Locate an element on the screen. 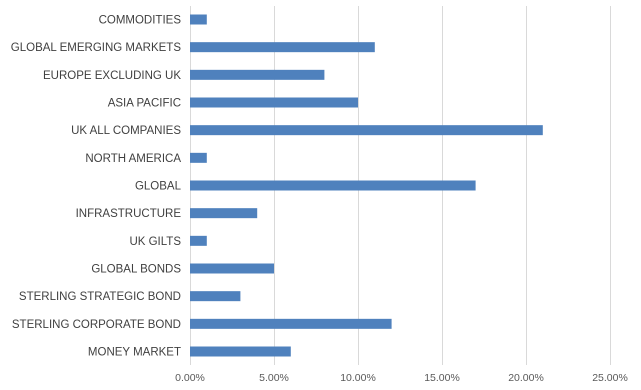  category-label: ASIA PACIFIC is located at coordinates (144, 104).